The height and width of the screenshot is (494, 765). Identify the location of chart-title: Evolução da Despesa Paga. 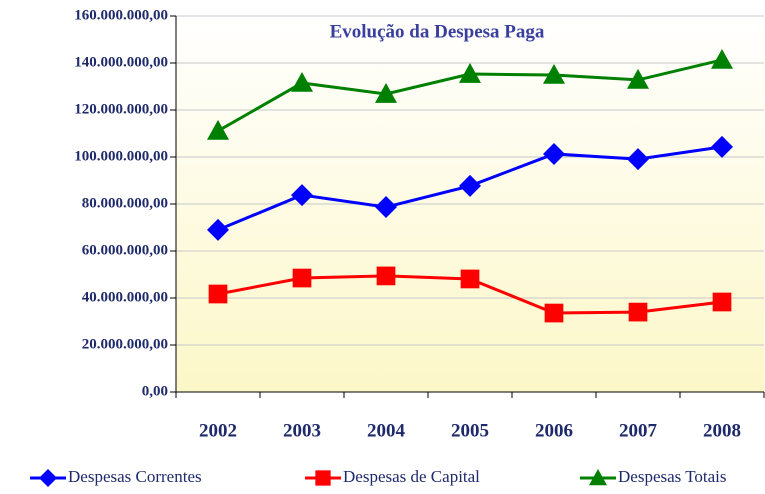
(437, 31).